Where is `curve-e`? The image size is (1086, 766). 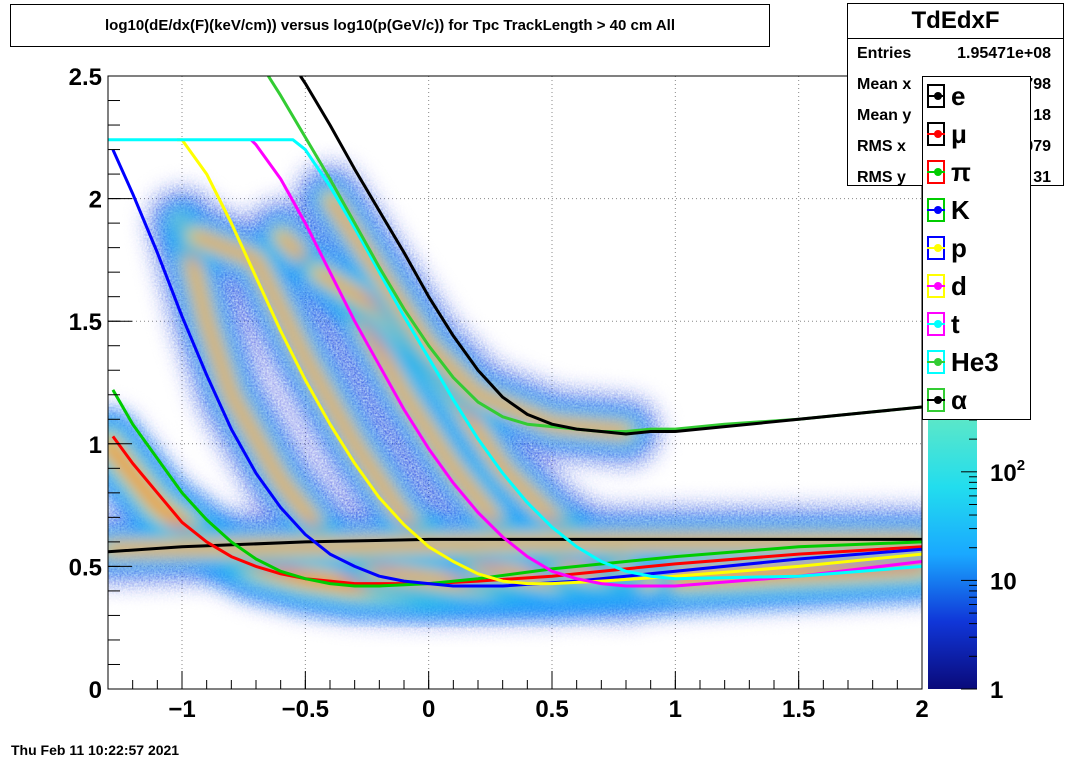 curve-e is located at coordinates (515, 545).